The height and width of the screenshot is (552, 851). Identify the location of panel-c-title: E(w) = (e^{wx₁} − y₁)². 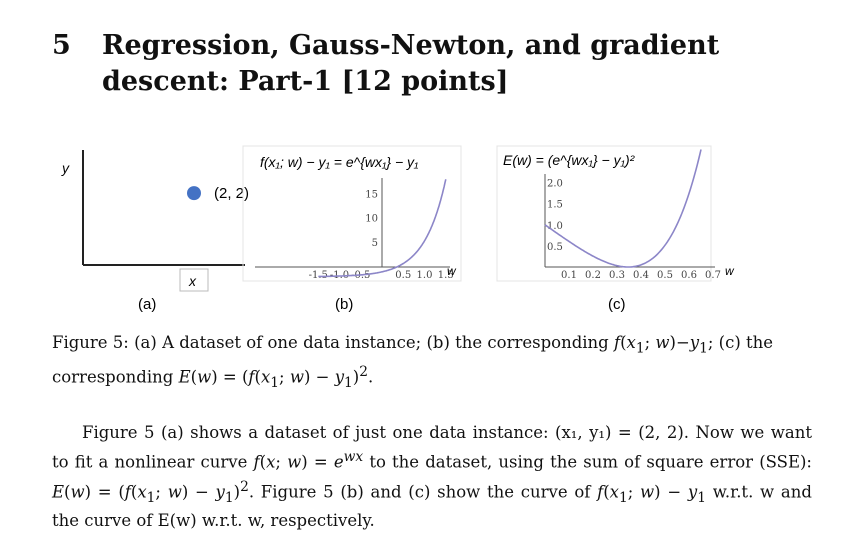
(569, 160).